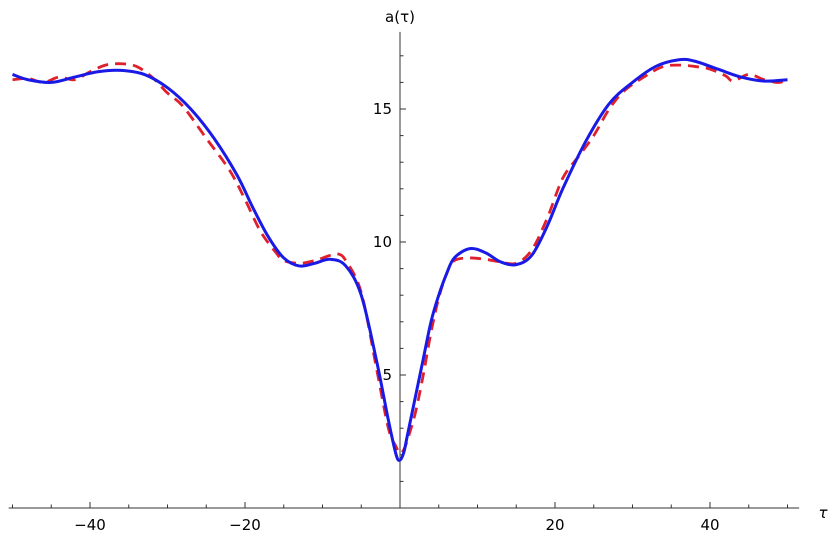 The height and width of the screenshot is (538, 830). Describe the element at coordinates (709, 525) in the screenshot. I see `x-tick-label: 40` at that location.